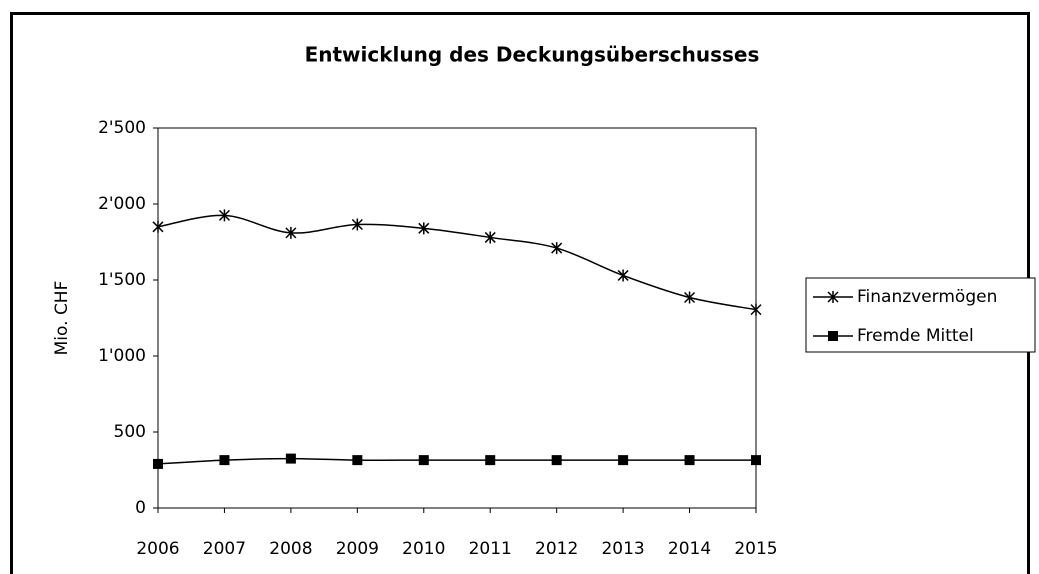  Describe the element at coordinates (130, 432) in the screenshot. I see `y-tick-label: 500` at that location.